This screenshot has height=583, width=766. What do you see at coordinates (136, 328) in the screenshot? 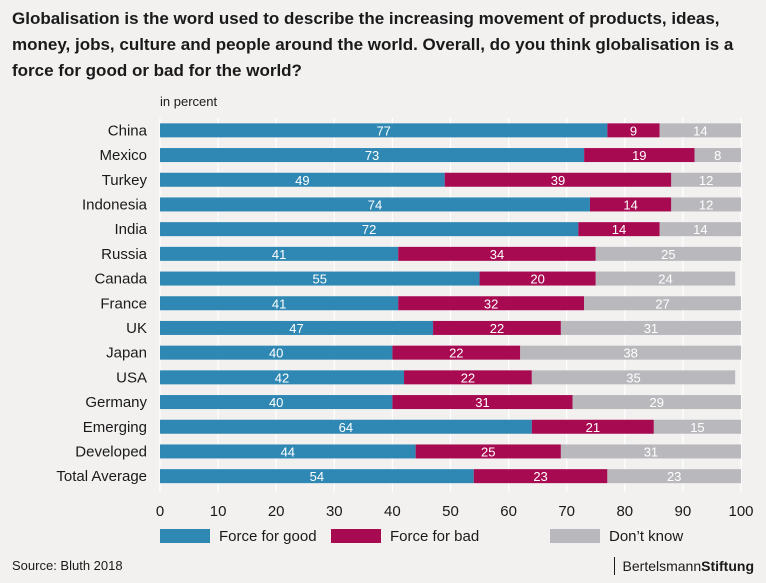
I see `category-label: UK` at bounding box center [136, 328].